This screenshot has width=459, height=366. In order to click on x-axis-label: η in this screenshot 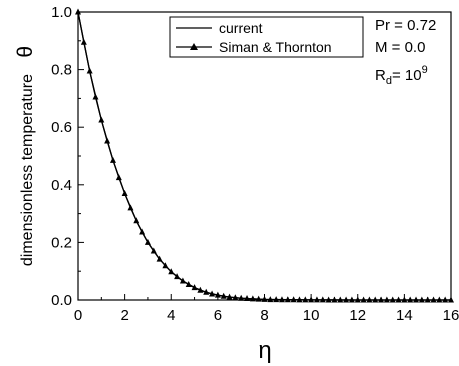, I will do `click(264, 350)`.